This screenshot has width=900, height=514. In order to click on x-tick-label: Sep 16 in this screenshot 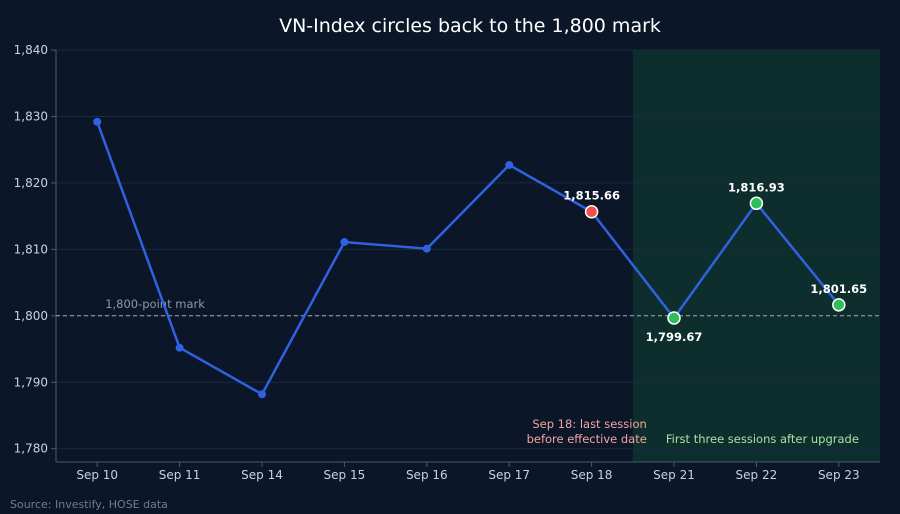, I will do `click(427, 475)`.